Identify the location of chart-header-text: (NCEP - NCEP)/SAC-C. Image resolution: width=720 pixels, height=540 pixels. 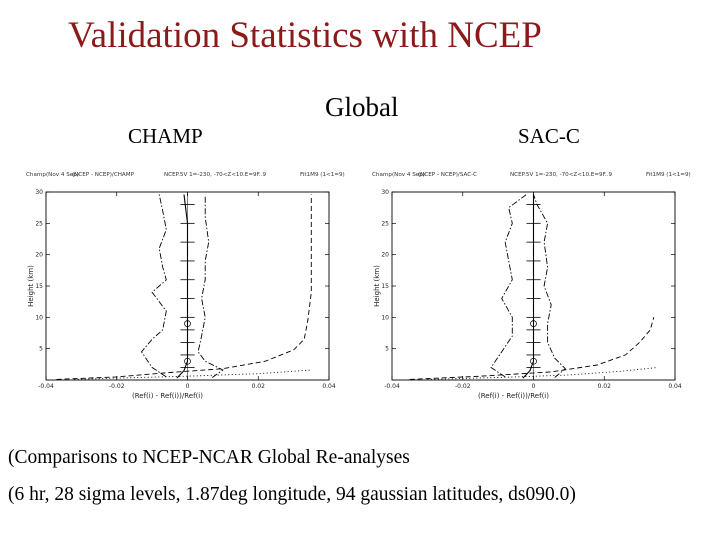
(447, 175).